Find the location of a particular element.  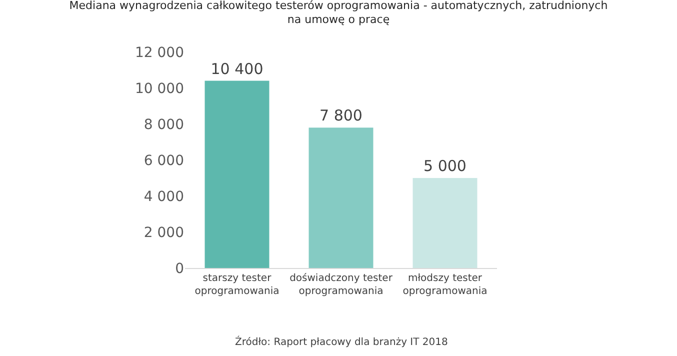

y-tick-label: 6 000 is located at coordinates (164, 160).